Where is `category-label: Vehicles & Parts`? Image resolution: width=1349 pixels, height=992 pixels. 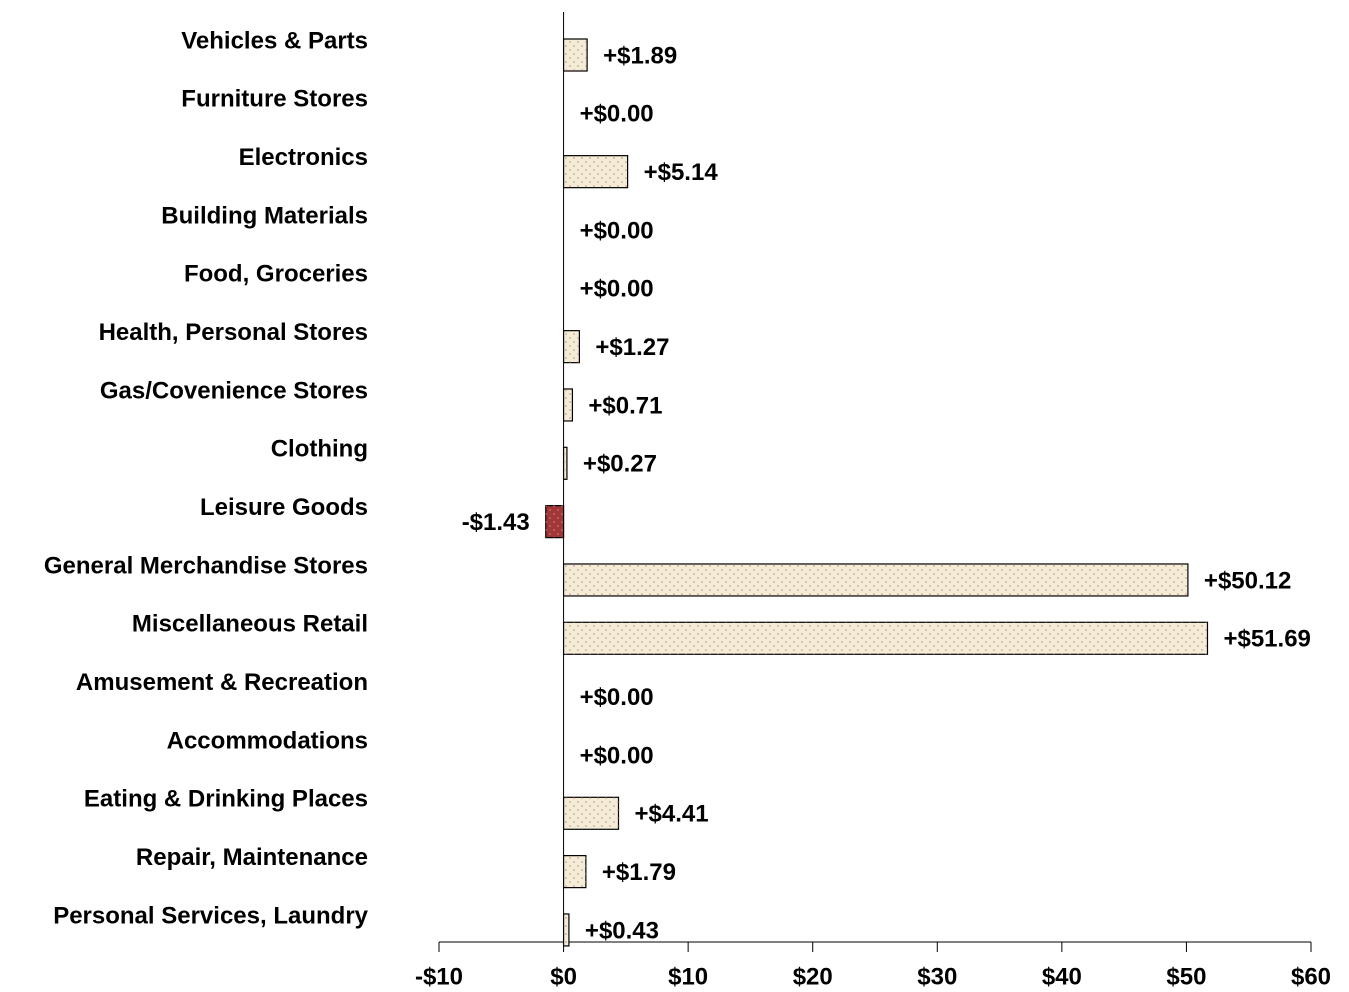
category-label: Vehicles & Parts is located at coordinates (274, 40).